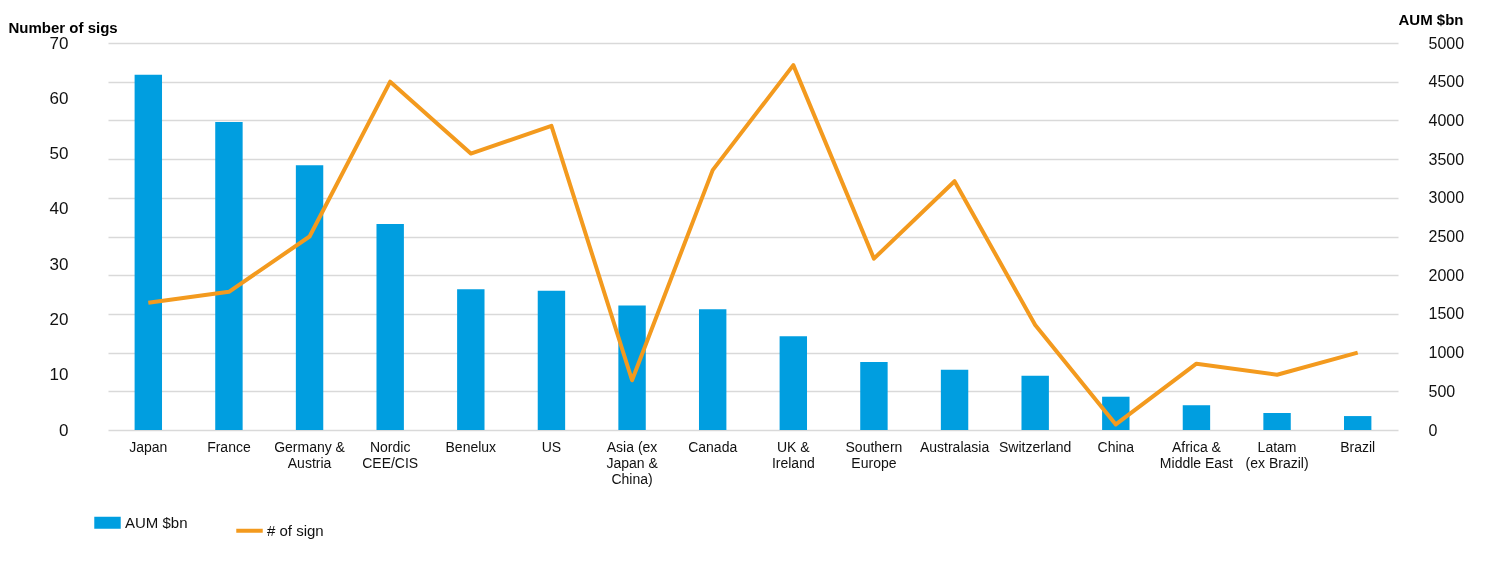 The image size is (1500, 576). I want to click on x-tick-label: Germany & Austria, so click(310, 454).